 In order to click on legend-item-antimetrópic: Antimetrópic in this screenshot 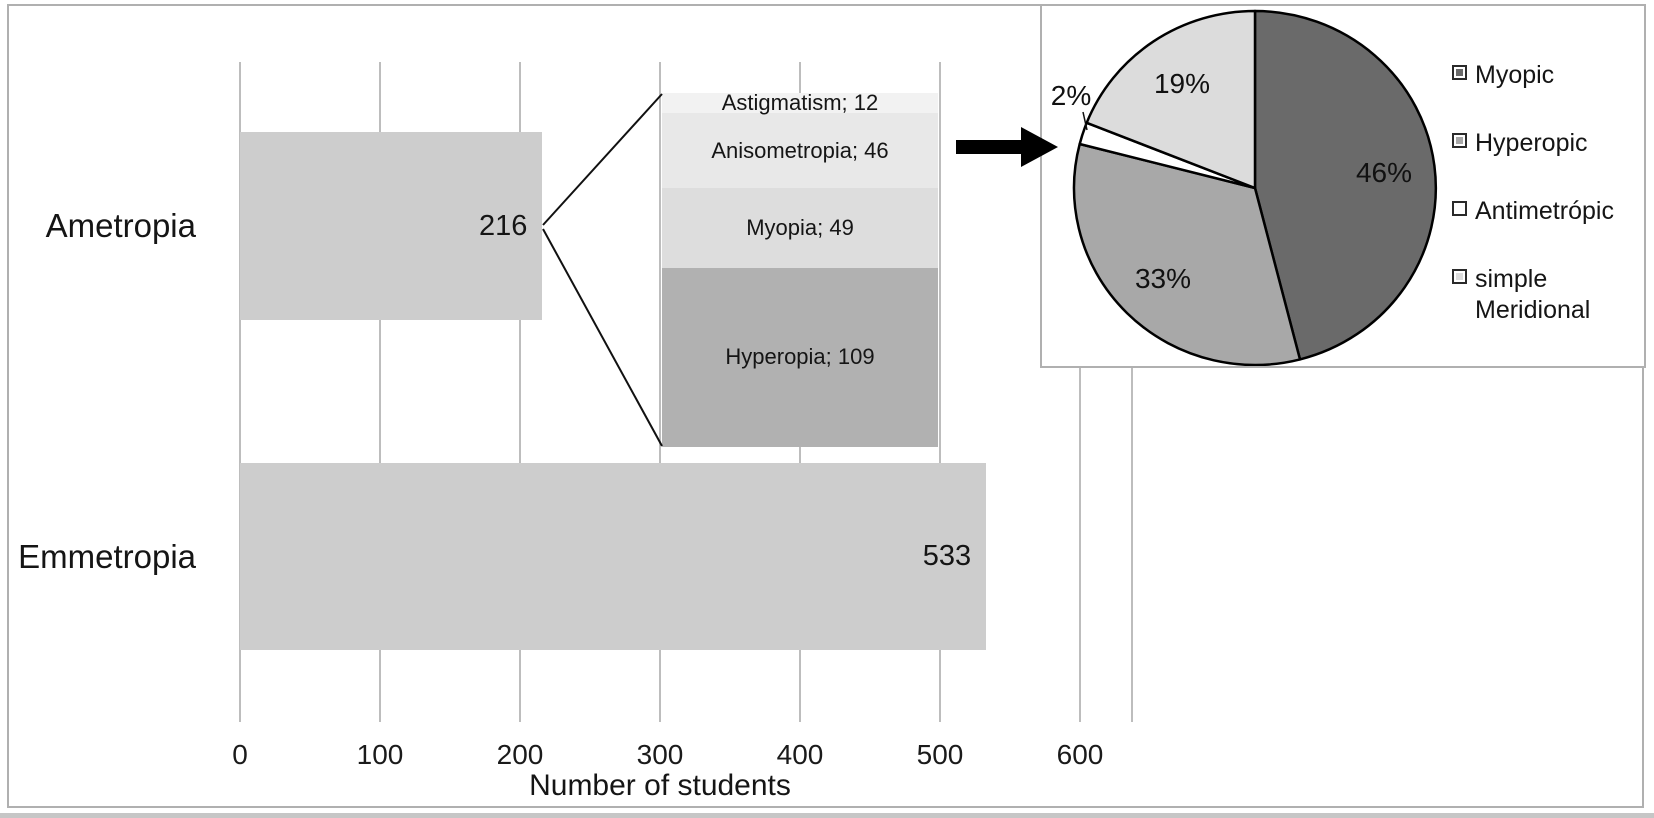, I will do `click(1548, 211)`.